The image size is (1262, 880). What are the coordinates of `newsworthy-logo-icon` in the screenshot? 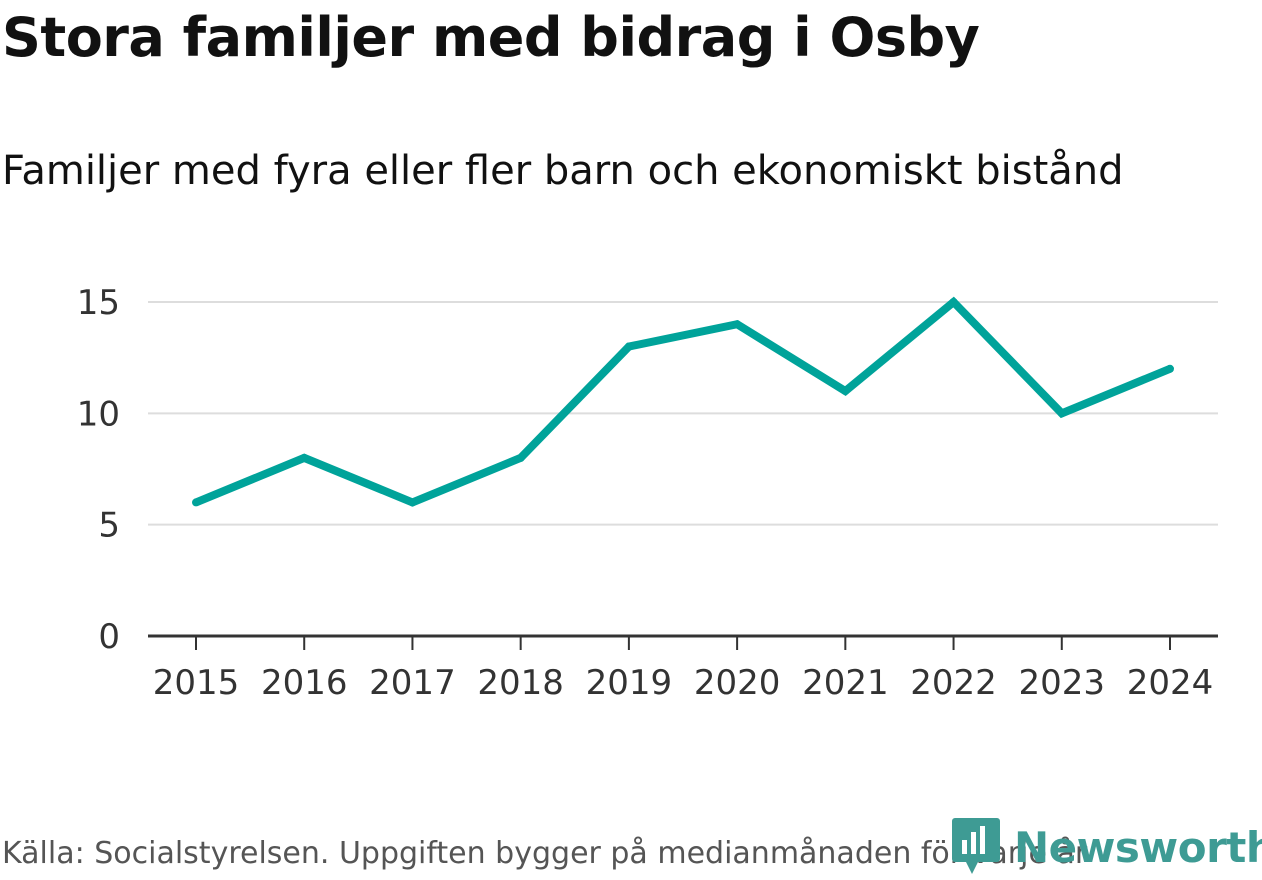 It's located at (976, 847).